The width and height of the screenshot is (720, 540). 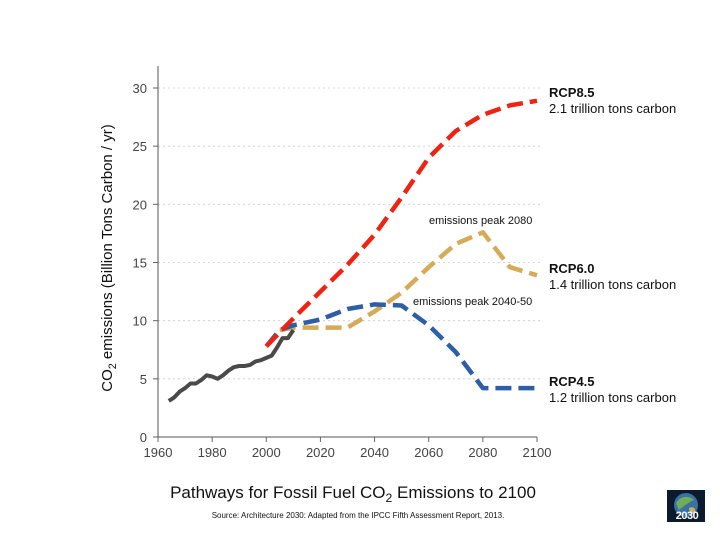 I want to click on x-tick-label: 1980, so click(x=212, y=452).